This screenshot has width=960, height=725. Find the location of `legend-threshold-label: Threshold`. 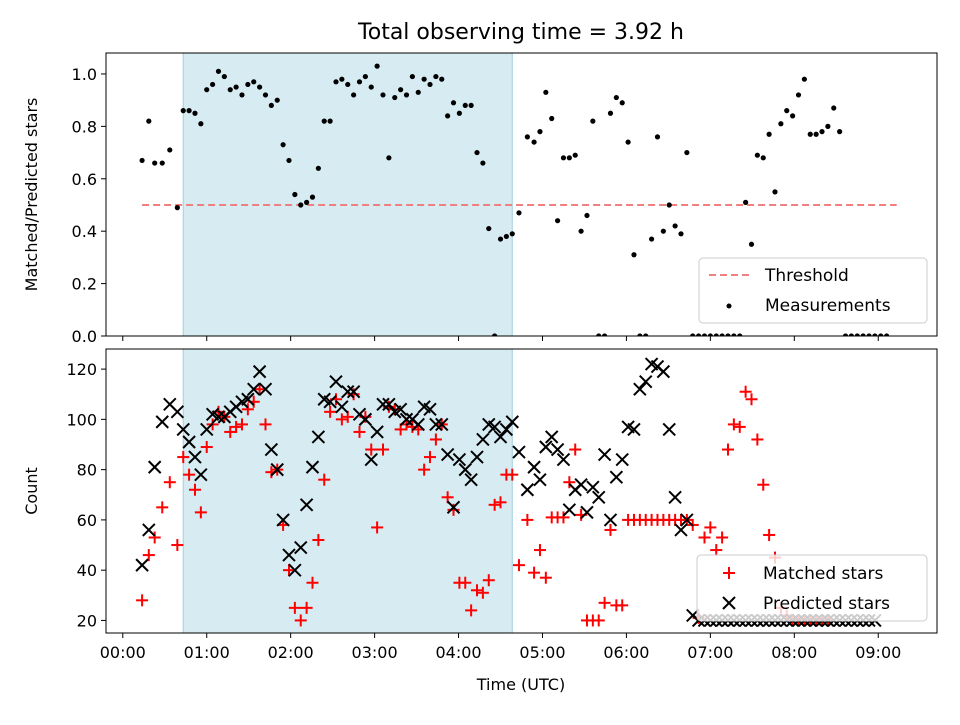

legend-threshold-label: Threshold is located at coordinates (806, 276).